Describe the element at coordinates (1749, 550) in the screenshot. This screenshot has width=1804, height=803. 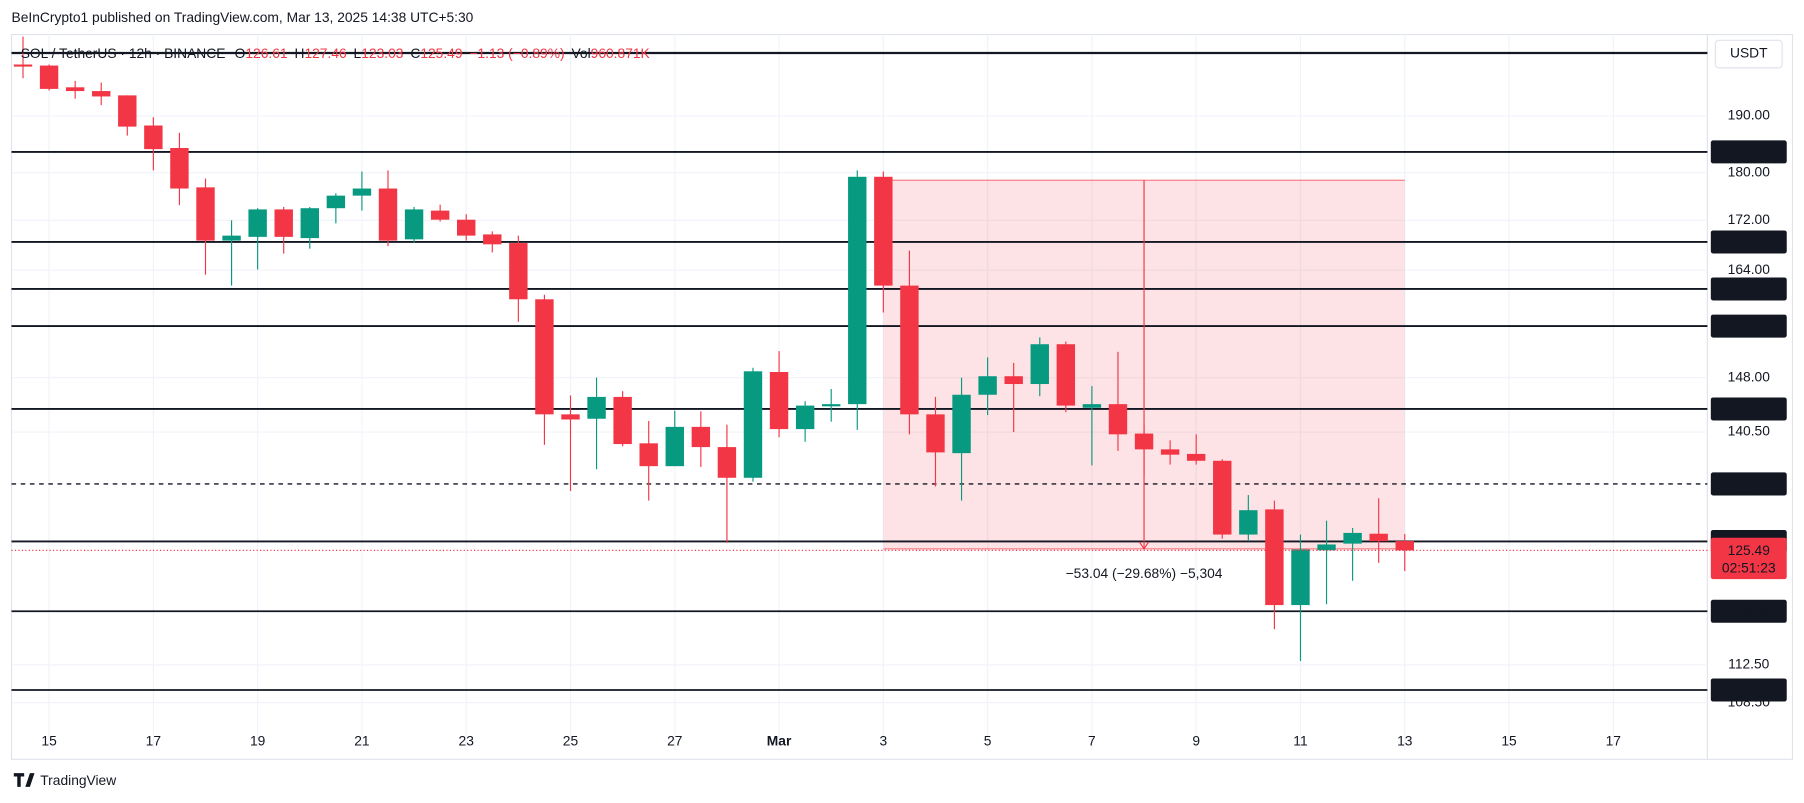
I see `current-price-label: 125.49` at that location.